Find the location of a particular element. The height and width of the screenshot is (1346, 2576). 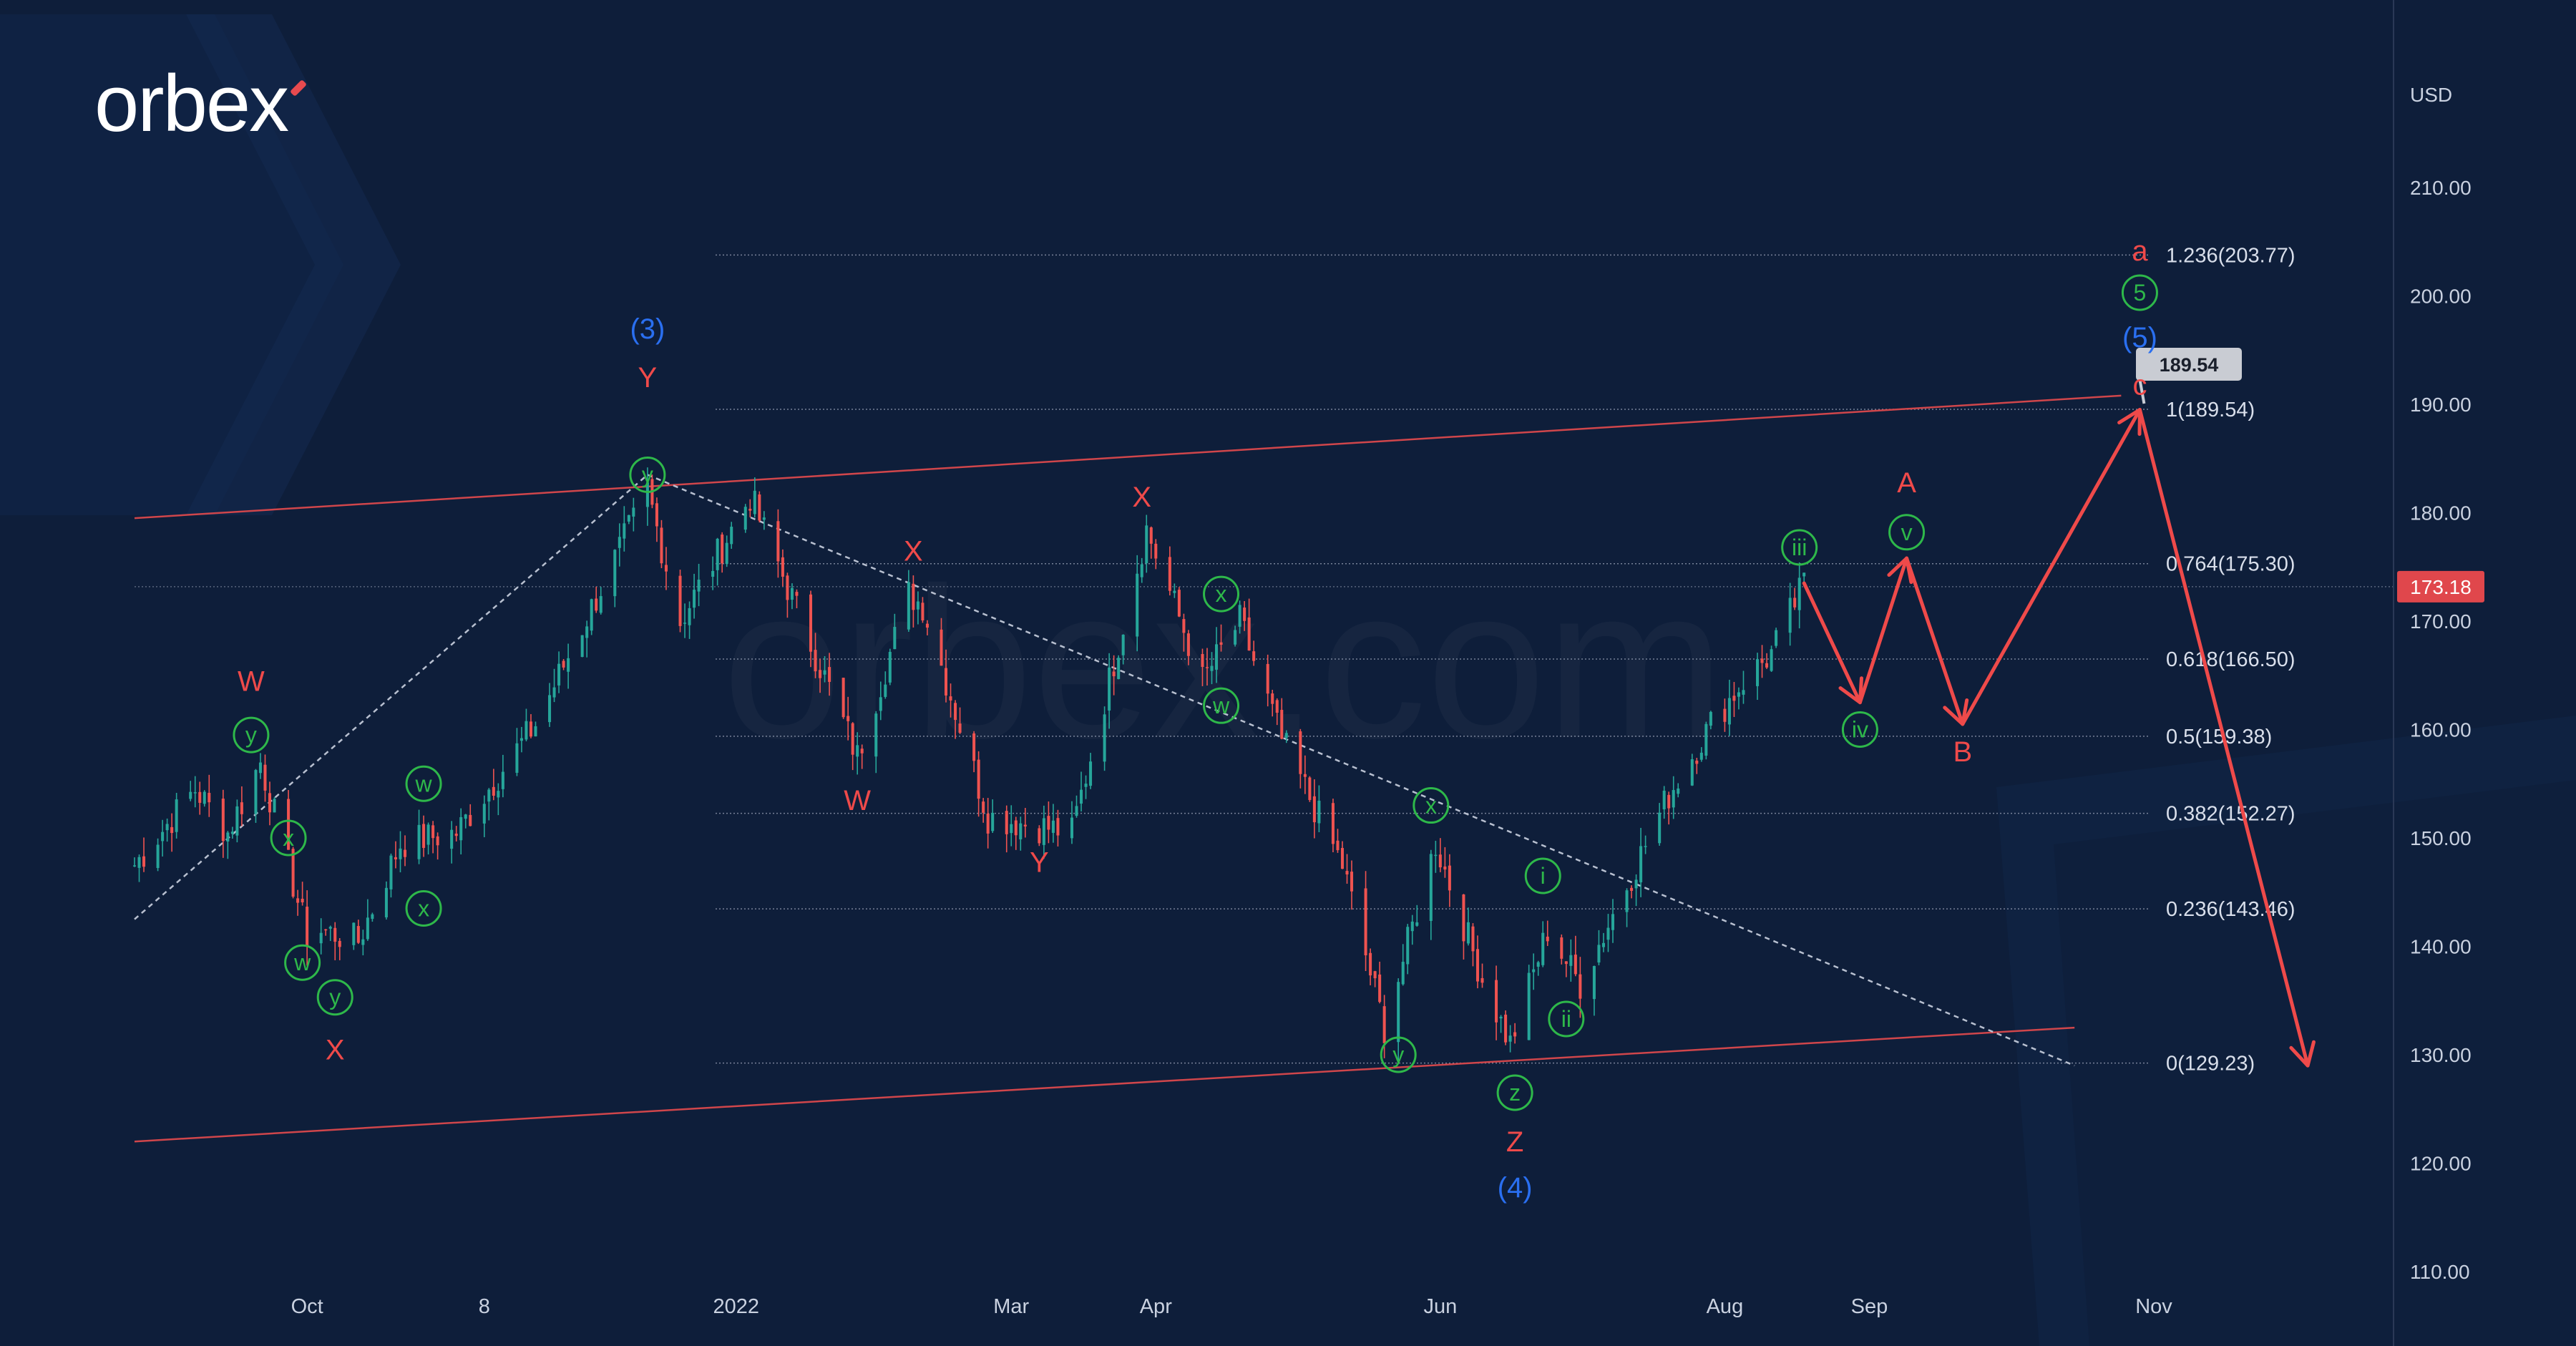

y-tick-label: 190.00 is located at coordinates (2441, 405).